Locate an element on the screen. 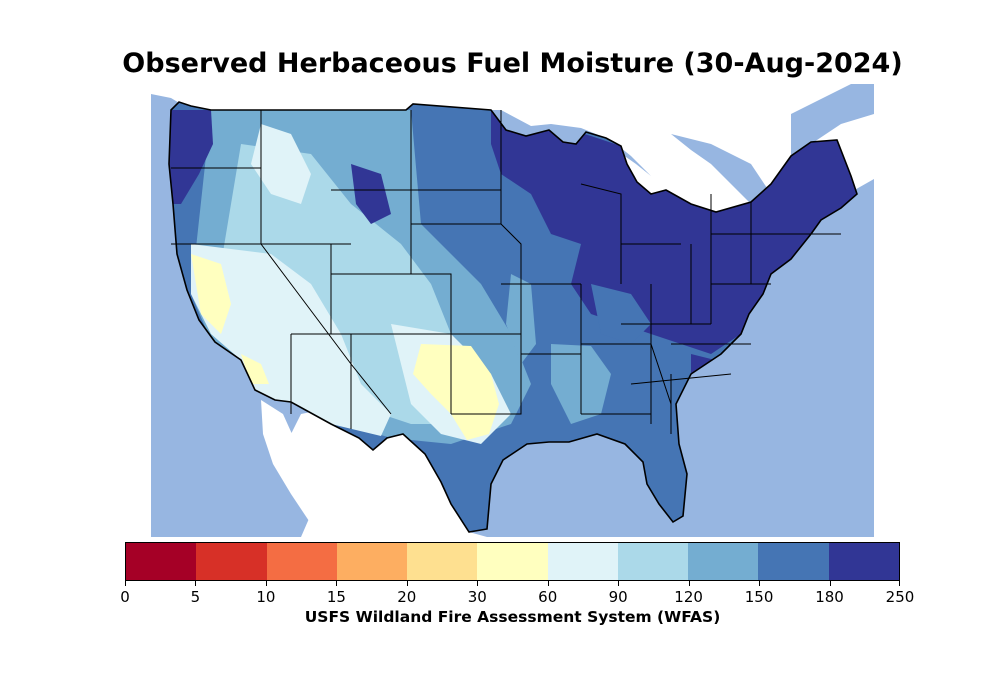 This screenshot has height=700, width=1000. mexico-land is located at coordinates (384, 473).